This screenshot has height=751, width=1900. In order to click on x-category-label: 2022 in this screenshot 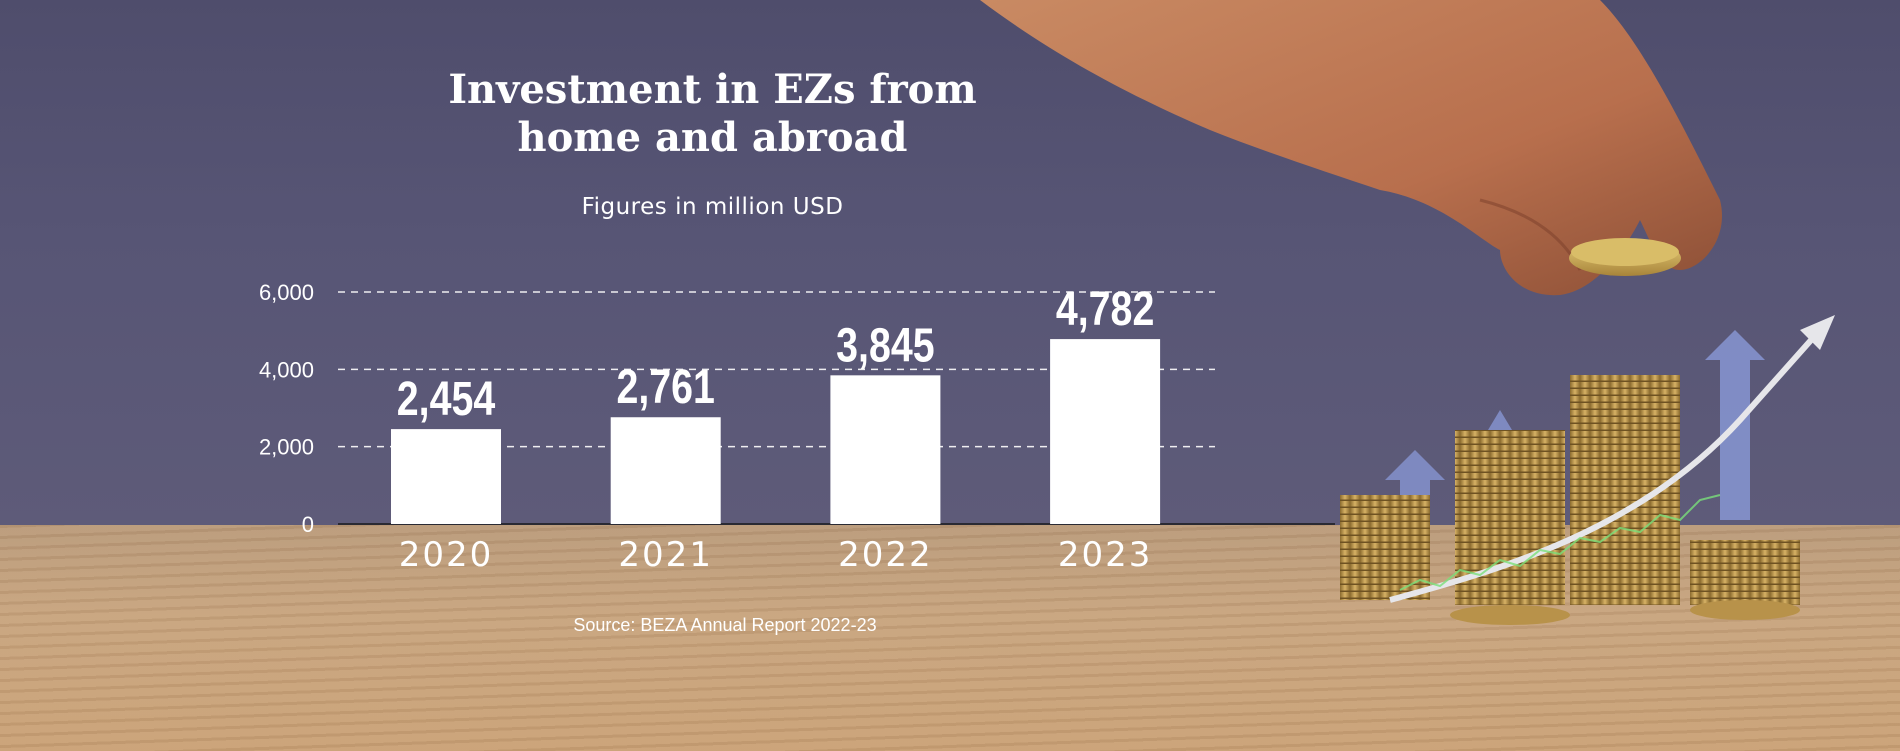, I will do `click(885, 555)`.